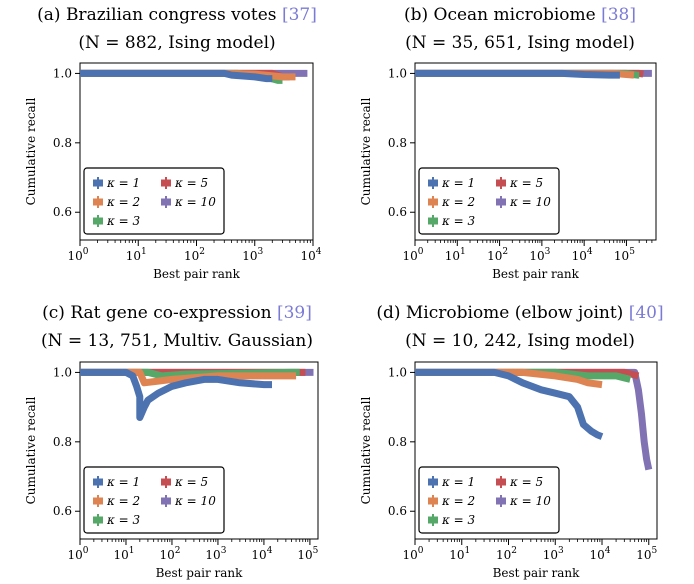 This screenshot has height=584, width=694. What do you see at coordinates (294, 313) in the screenshot?
I see `citation-ref: [39]` at bounding box center [294, 313].